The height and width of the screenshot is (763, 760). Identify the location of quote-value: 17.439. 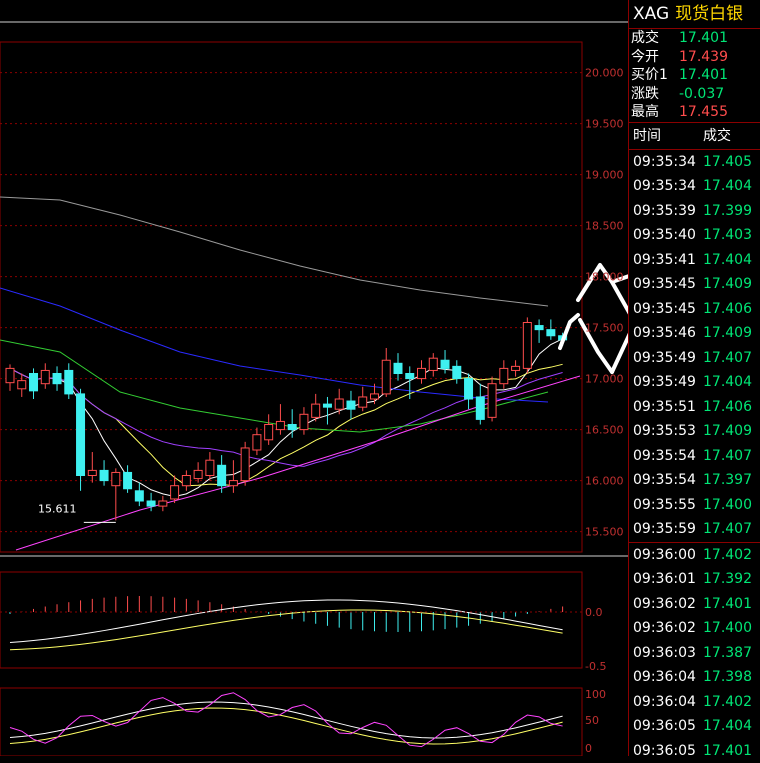
(703, 57).